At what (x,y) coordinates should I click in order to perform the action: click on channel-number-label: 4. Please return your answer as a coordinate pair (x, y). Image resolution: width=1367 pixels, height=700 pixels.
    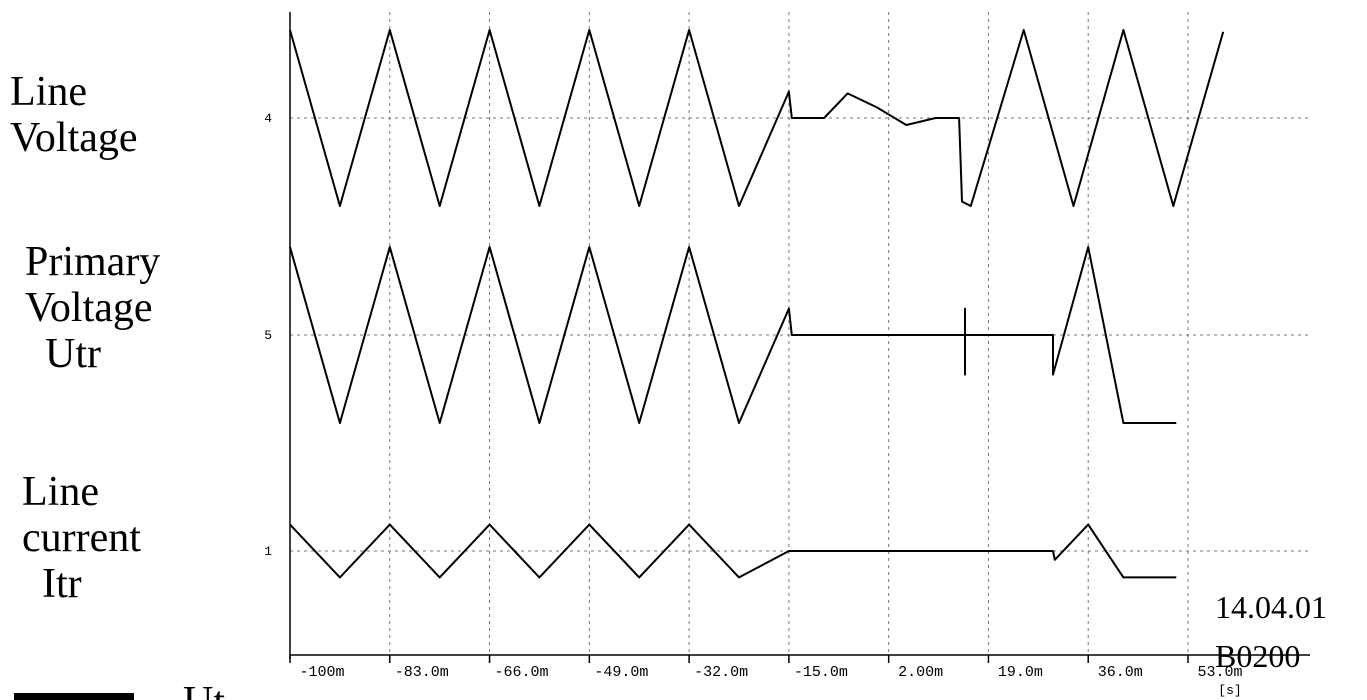
    Looking at the image, I should click on (268, 118).